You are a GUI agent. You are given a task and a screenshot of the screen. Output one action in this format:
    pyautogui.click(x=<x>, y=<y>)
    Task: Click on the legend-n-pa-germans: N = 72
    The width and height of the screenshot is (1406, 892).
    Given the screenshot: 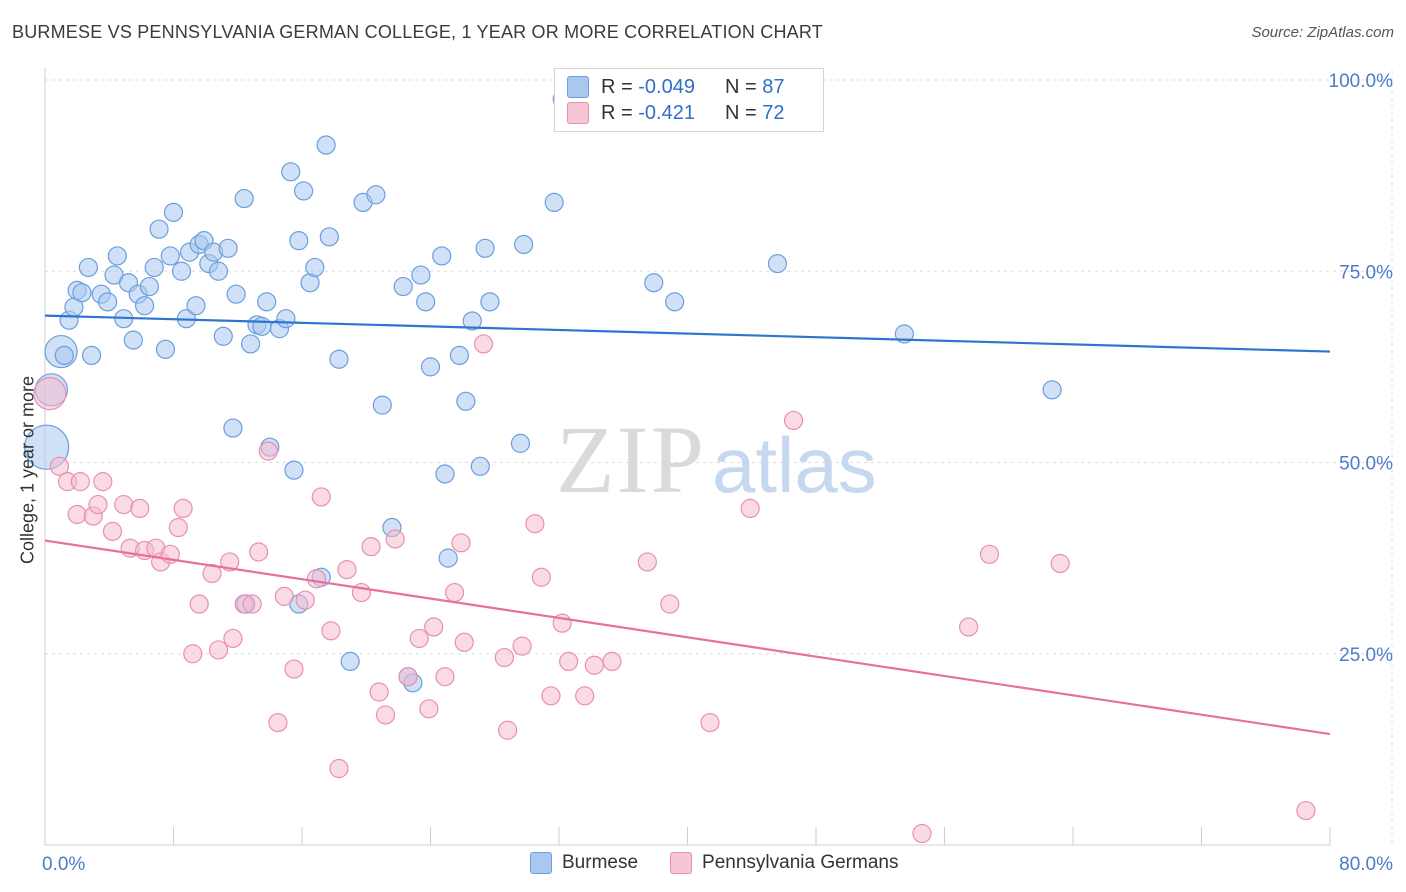 What is the action you would take?
    pyautogui.click(x=755, y=113)
    